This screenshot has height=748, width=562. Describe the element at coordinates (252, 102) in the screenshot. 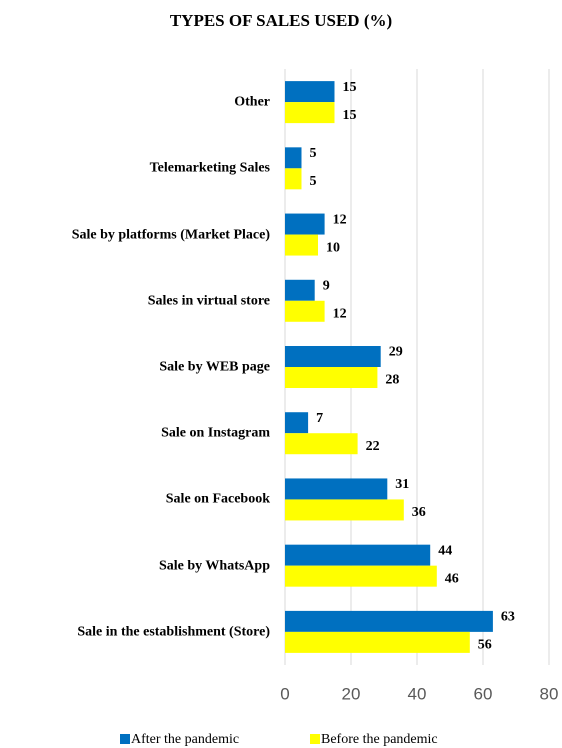

I see `y-tick-label: Other` at that location.